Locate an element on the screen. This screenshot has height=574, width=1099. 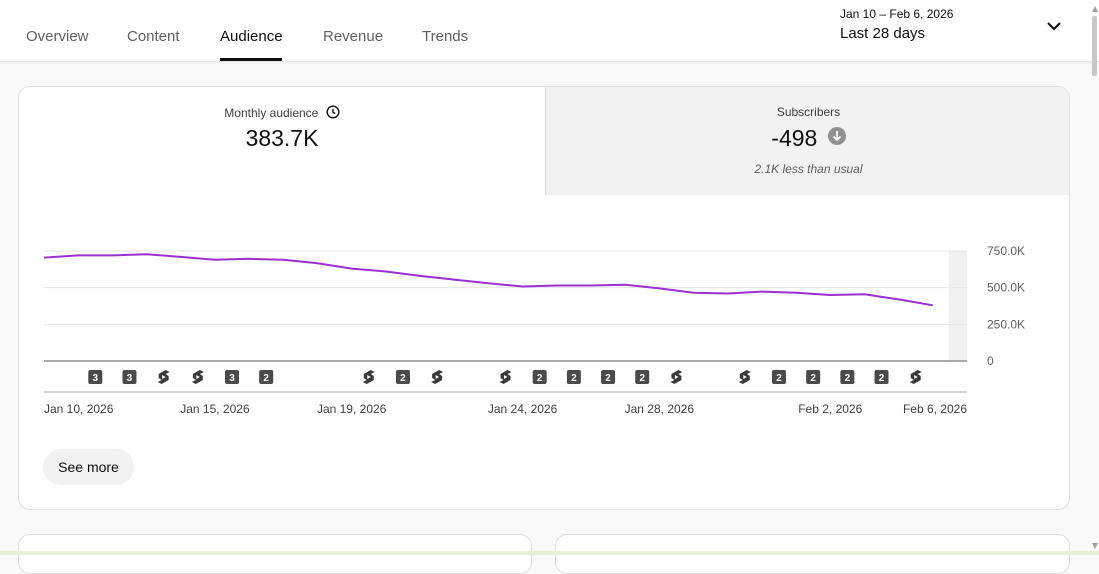
metric-monthly-audience: Monthly audience 383.7K is located at coordinates (282, 141).